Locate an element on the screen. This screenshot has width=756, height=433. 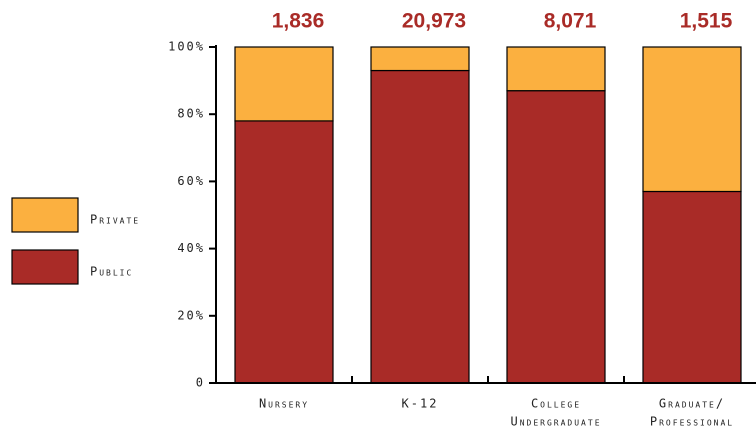
total-label: 1,836 is located at coordinates (298, 21).